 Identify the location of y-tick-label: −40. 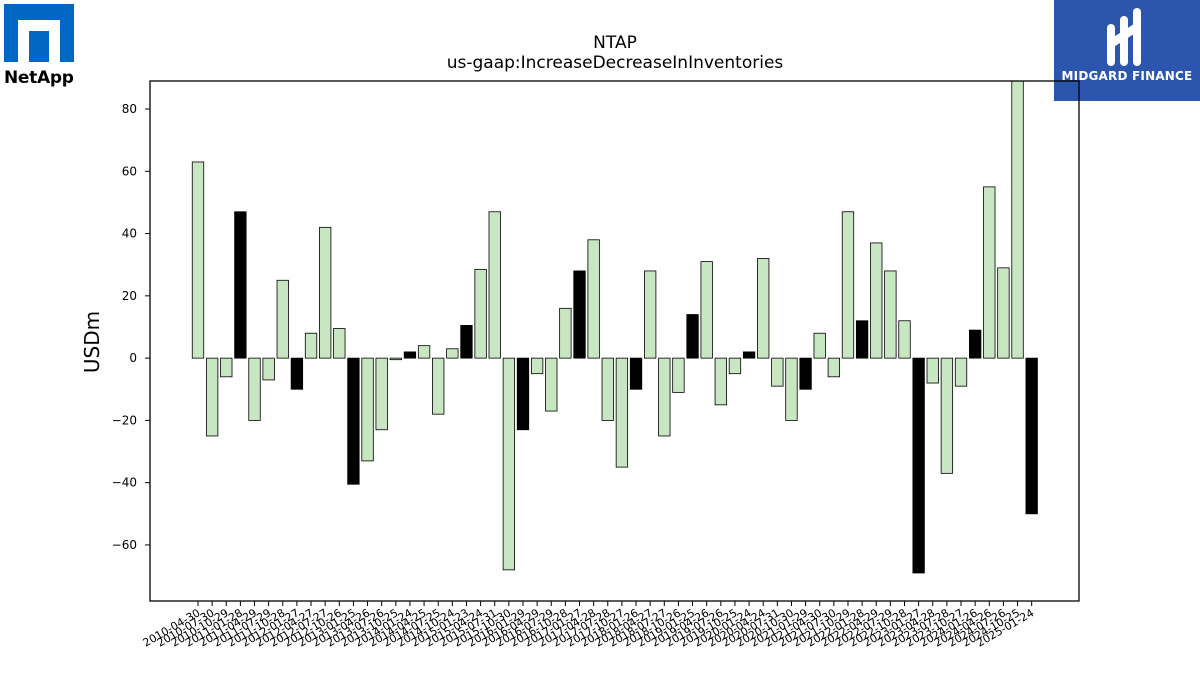
(124, 483).